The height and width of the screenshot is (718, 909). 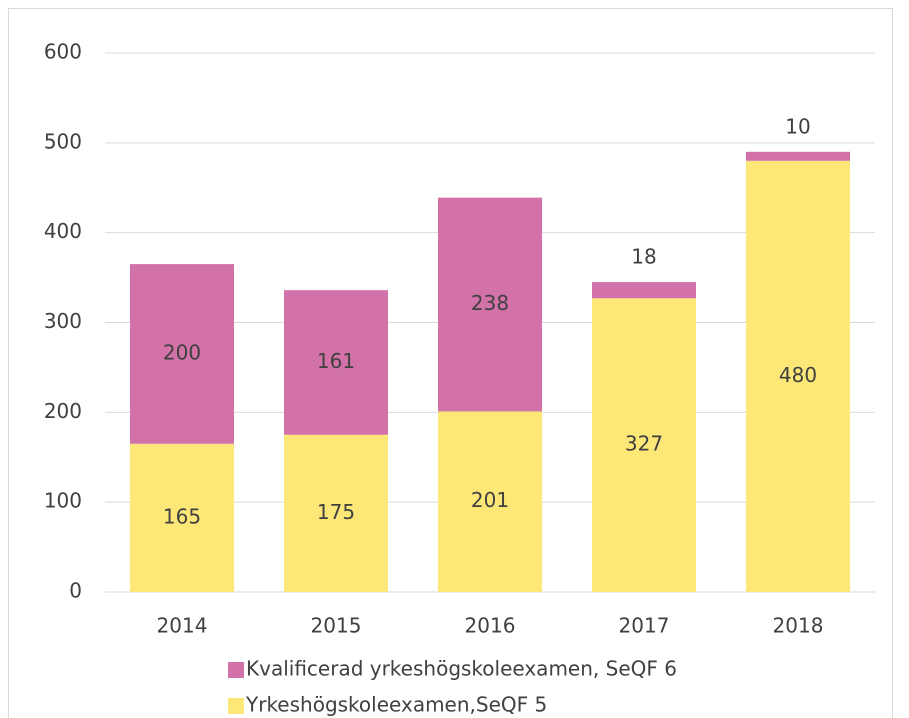 I want to click on y-tick-label: 400, so click(x=63, y=231).